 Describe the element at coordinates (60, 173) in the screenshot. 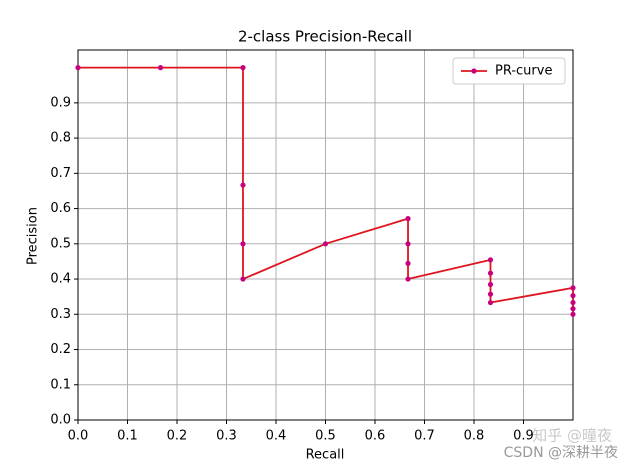

I see `y-tick-label: 0.7` at that location.